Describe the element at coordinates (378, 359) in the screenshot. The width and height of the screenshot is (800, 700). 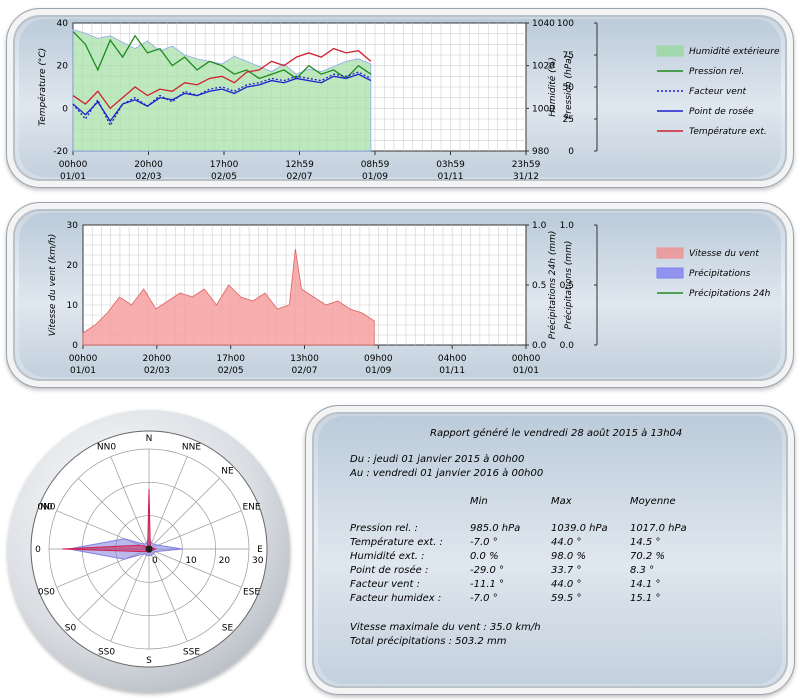
I see `x-tick-label: 09h00` at that location.